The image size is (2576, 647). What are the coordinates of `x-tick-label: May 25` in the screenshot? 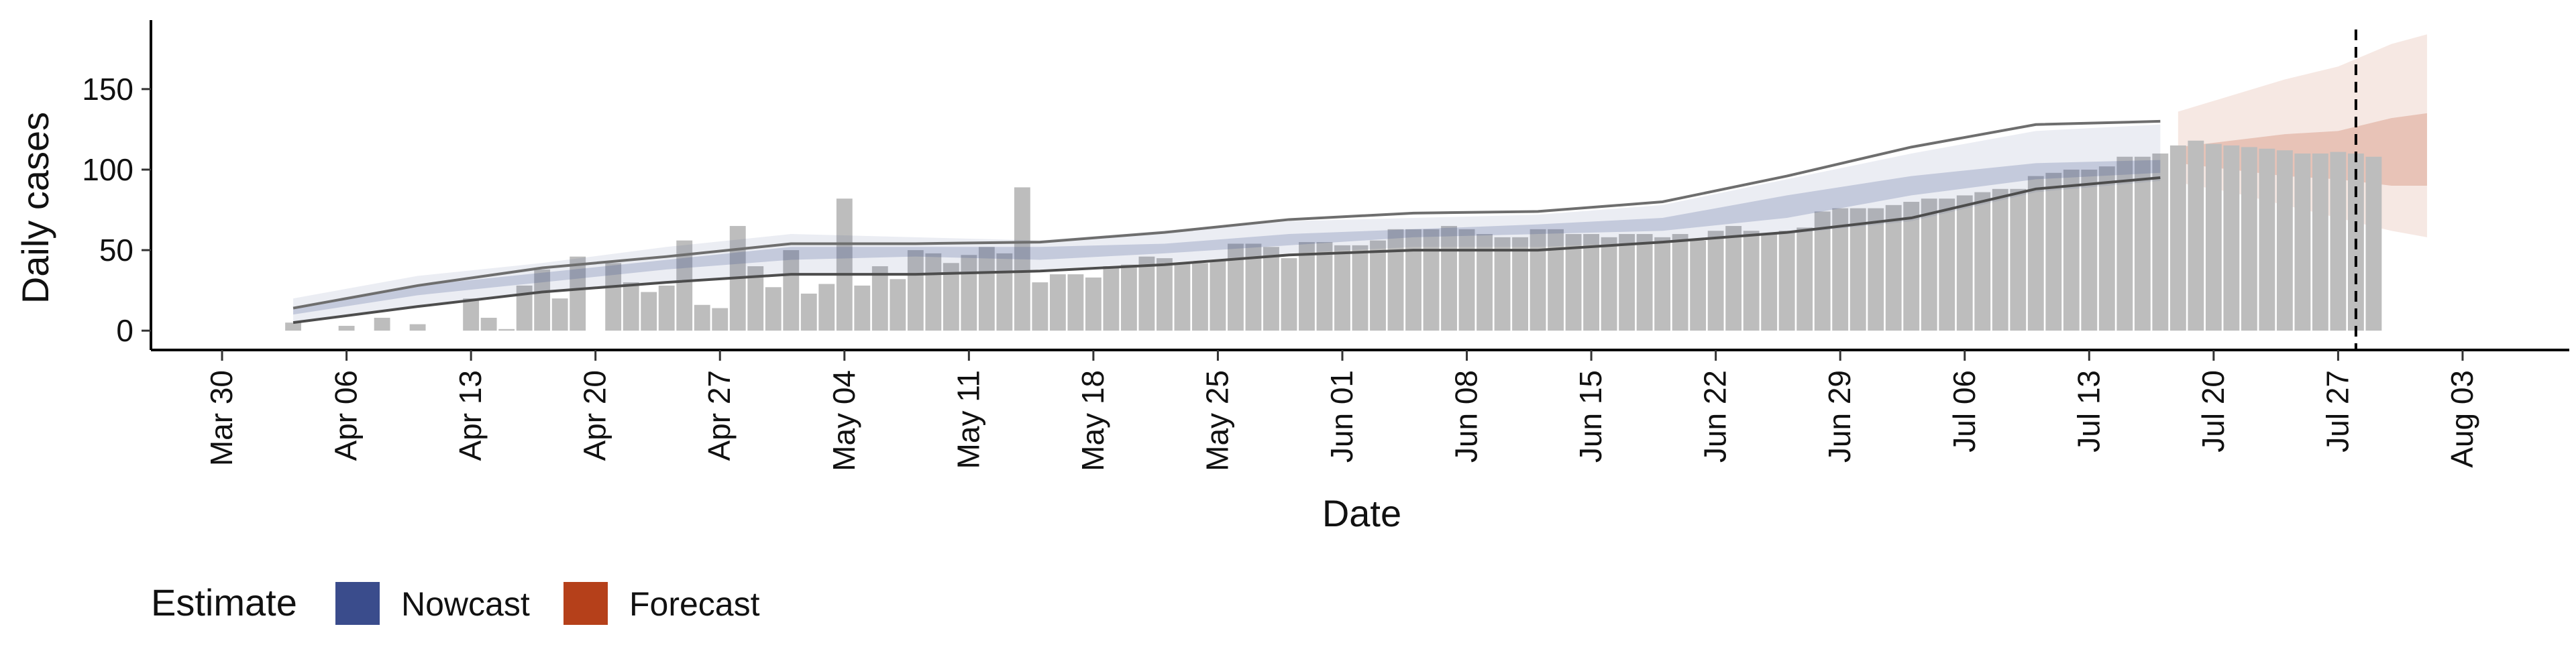 It's located at (1216, 421).